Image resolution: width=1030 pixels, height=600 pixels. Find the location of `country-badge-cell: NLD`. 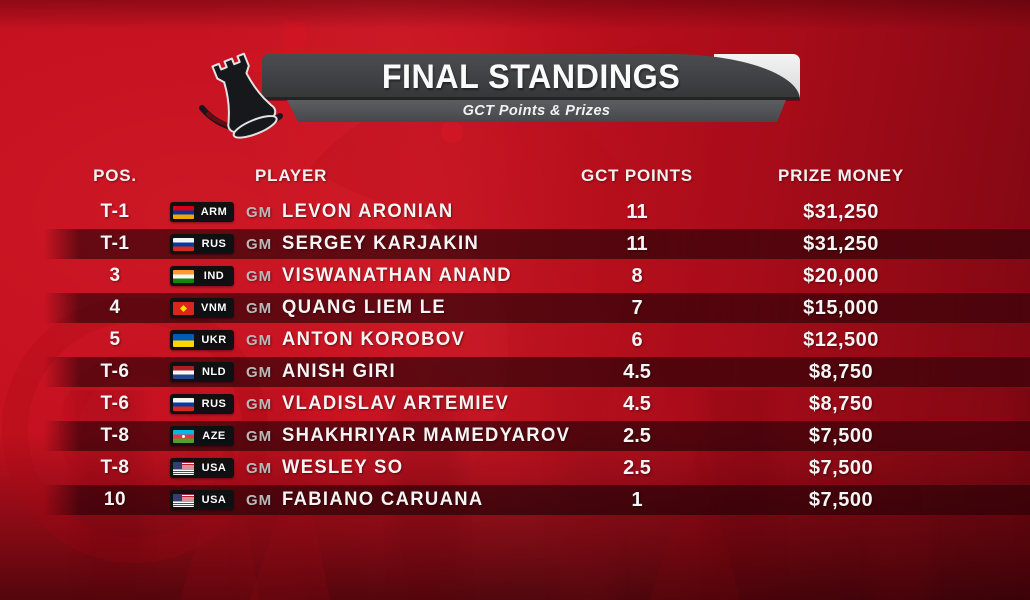

country-badge-cell: NLD is located at coordinates (208, 372).